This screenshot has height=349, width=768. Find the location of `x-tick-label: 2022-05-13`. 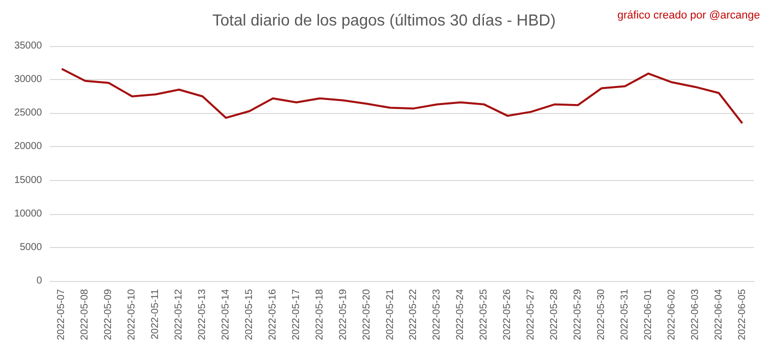

x-tick-label: 2022-05-13 is located at coordinates (202, 314).